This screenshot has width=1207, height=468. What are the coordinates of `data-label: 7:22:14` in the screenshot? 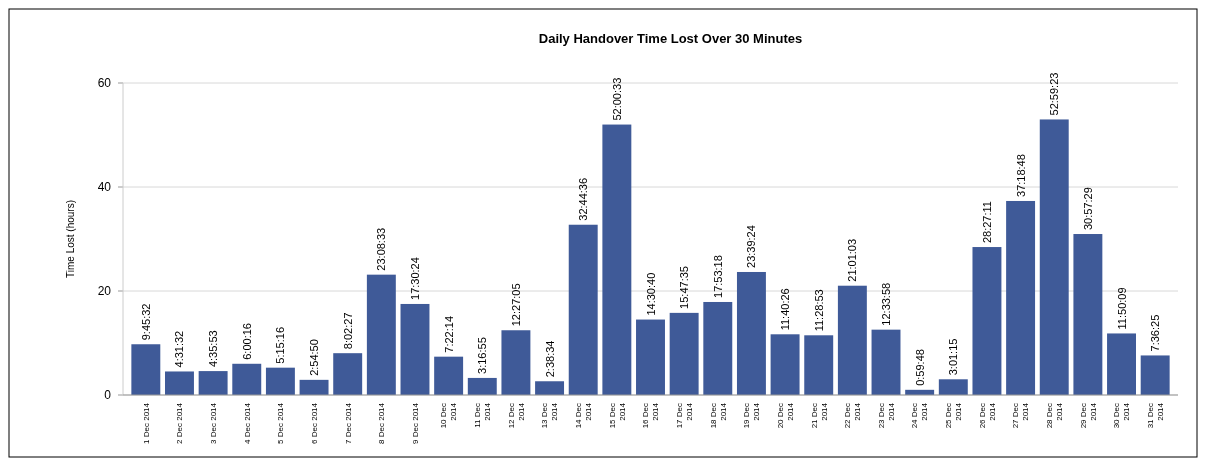 It's located at (448, 334).